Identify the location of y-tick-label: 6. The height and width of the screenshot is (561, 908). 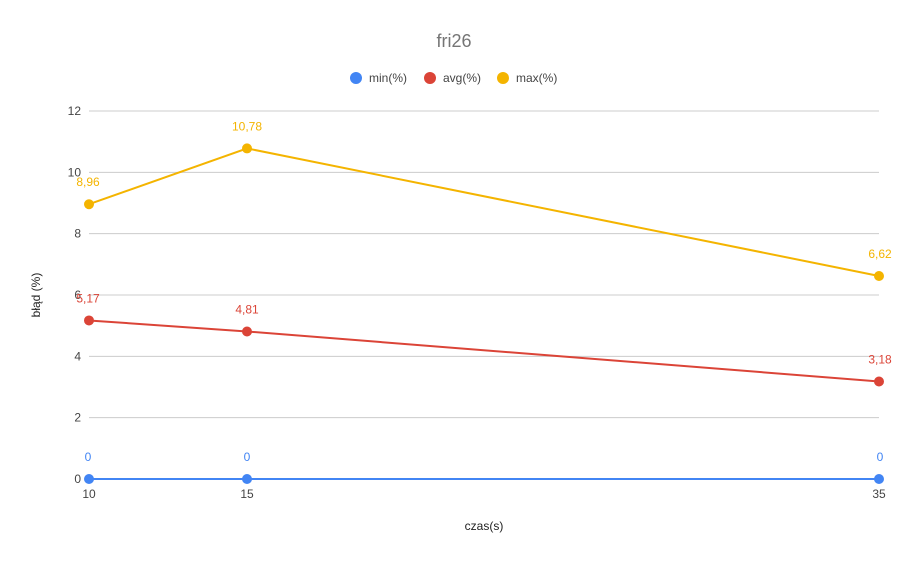
(77, 295).